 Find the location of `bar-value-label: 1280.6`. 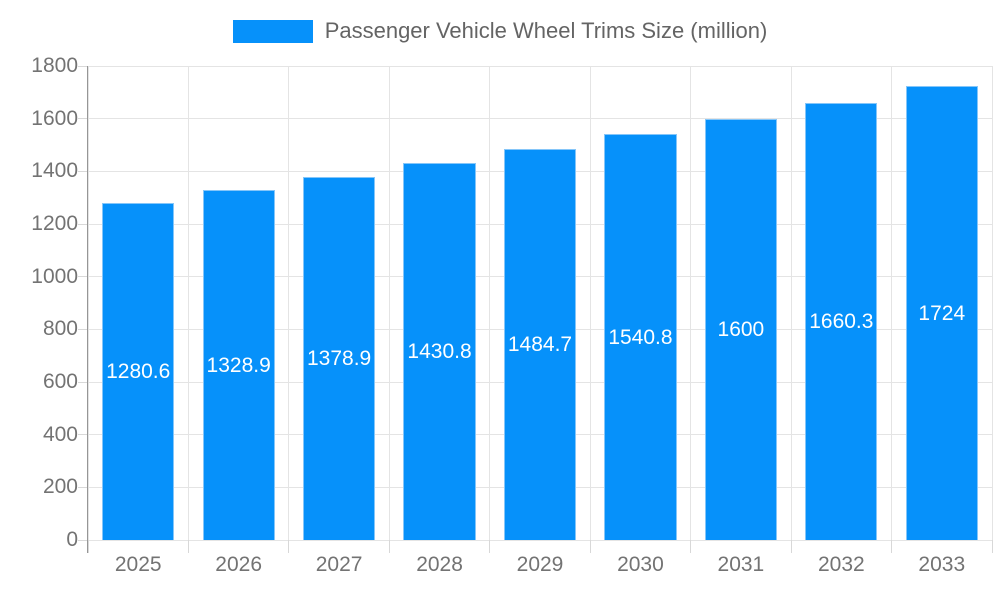

bar-value-label: 1280.6 is located at coordinates (138, 371).